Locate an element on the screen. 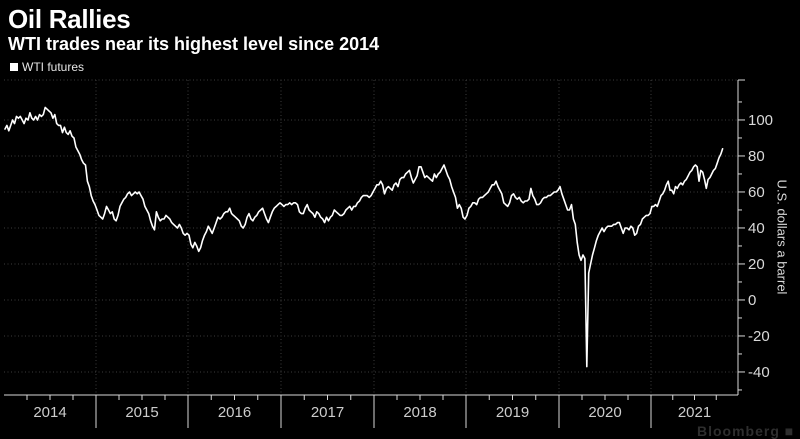  x-year-label: 2016 is located at coordinates (234, 412).